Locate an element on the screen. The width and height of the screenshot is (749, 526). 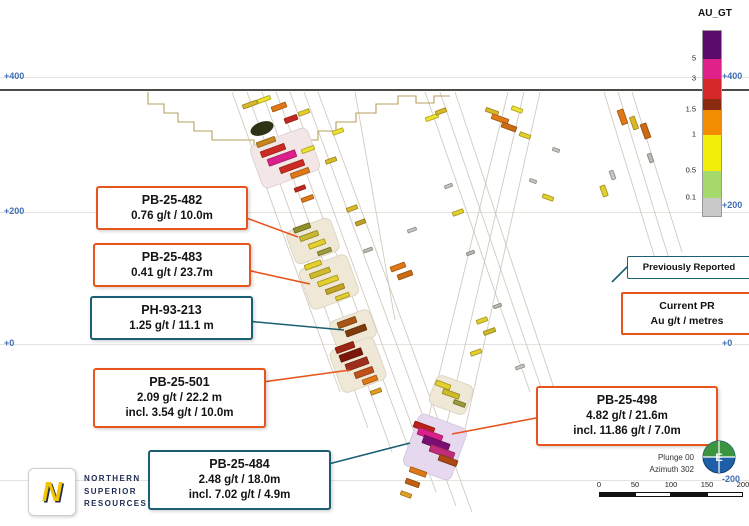
assay-value: 2.48 g/t / 18.0m is located at coordinates (239, 479).